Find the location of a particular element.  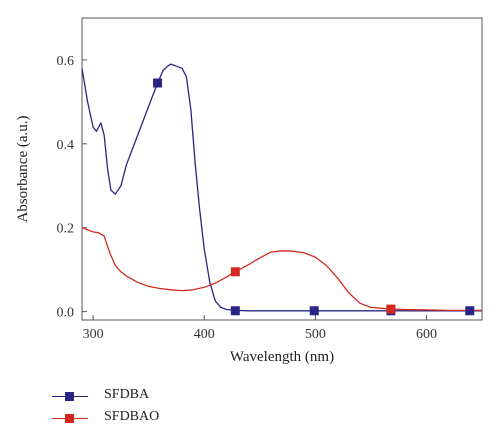

legend-marker-sfdbao is located at coordinates (69, 418).